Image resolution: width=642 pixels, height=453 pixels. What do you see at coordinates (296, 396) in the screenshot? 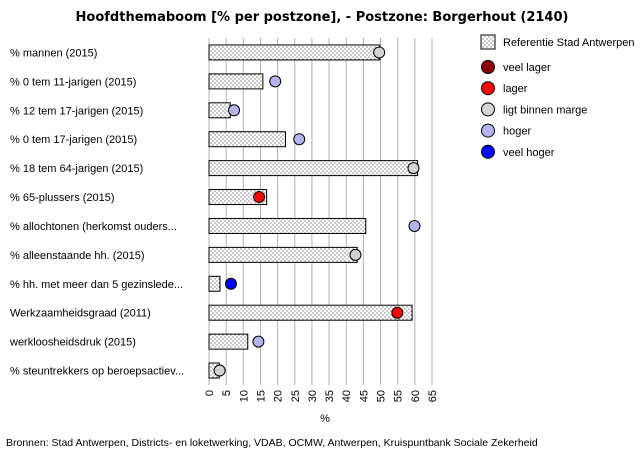
I see `x-tick-label: 25` at bounding box center [296, 396].